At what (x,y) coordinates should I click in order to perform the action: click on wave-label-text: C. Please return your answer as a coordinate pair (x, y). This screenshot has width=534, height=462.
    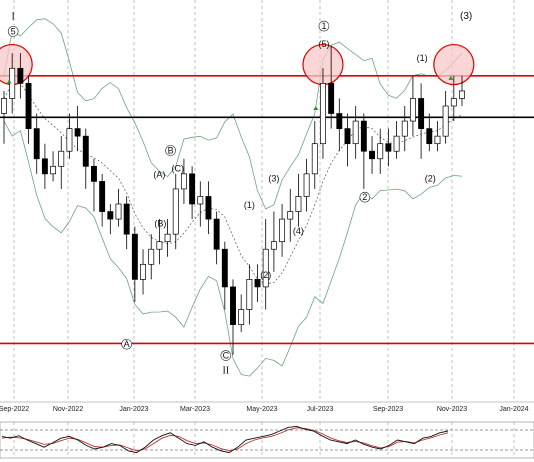
    Looking at the image, I should click on (226, 356).